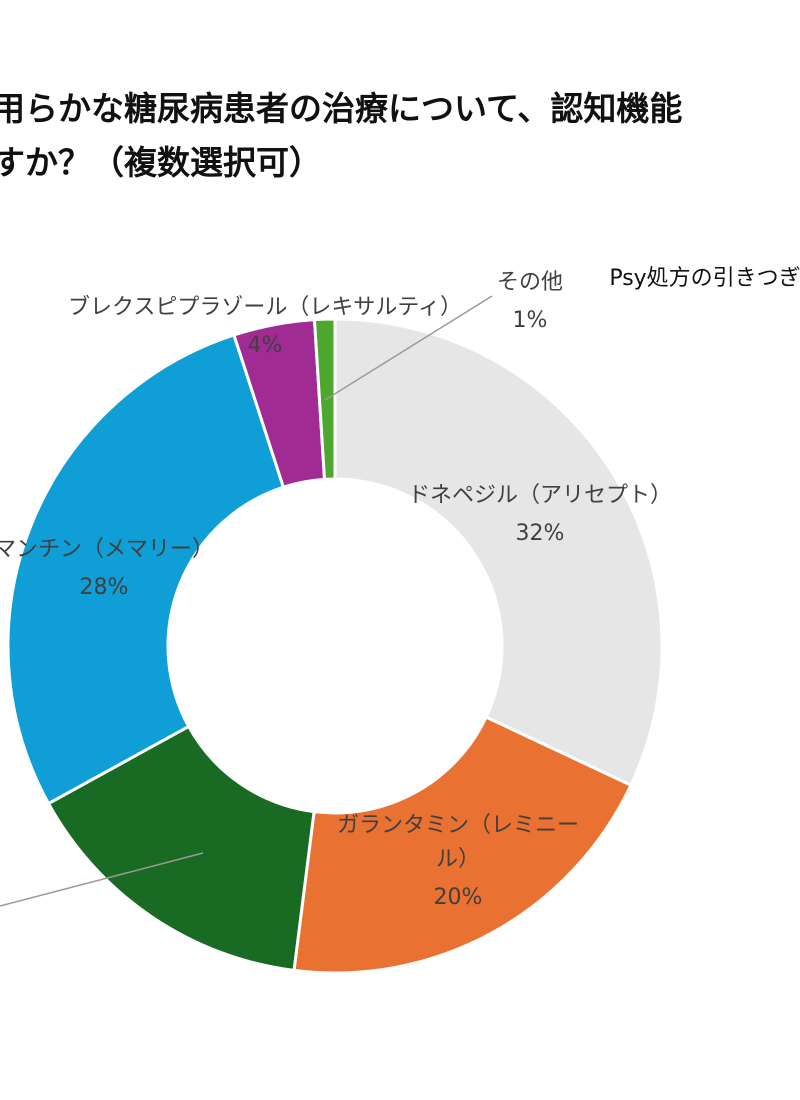 The height and width of the screenshot is (1100, 800). What do you see at coordinates (540, 533) in the screenshot?
I see `slice-value-label-0: 32%` at bounding box center [540, 533].